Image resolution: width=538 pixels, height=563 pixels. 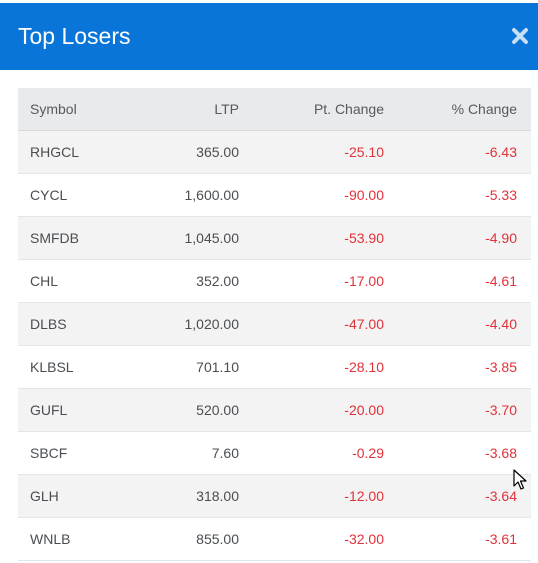 What do you see at coordinates (459, 410) in the screenshot?
I see `pct-change-cell: -3.70` at bounding box center [459, 410].